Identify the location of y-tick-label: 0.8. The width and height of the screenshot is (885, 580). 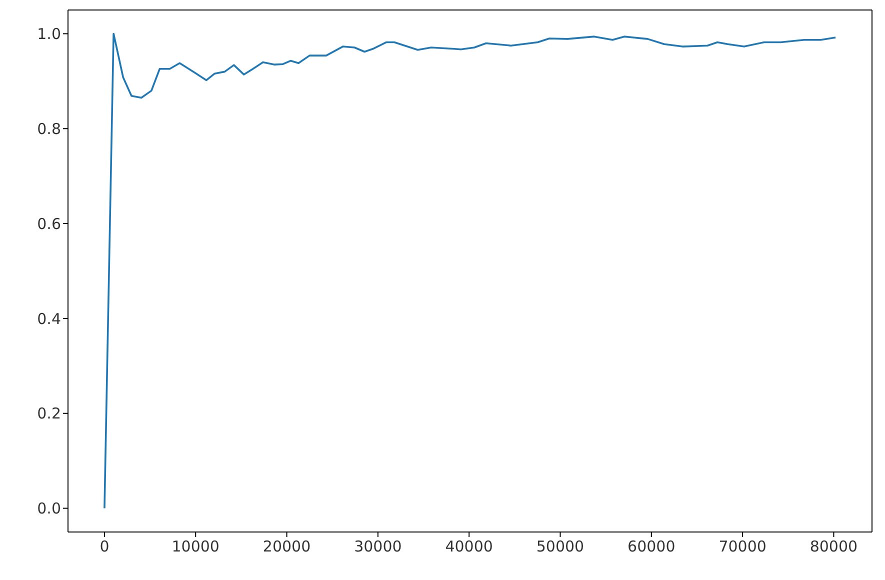
(49, 129).